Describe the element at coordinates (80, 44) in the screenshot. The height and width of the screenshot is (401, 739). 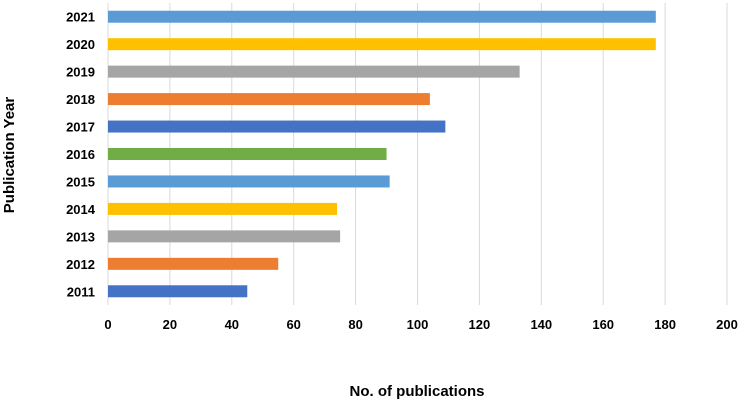
I see `y-tick-label: 2020` at that location.